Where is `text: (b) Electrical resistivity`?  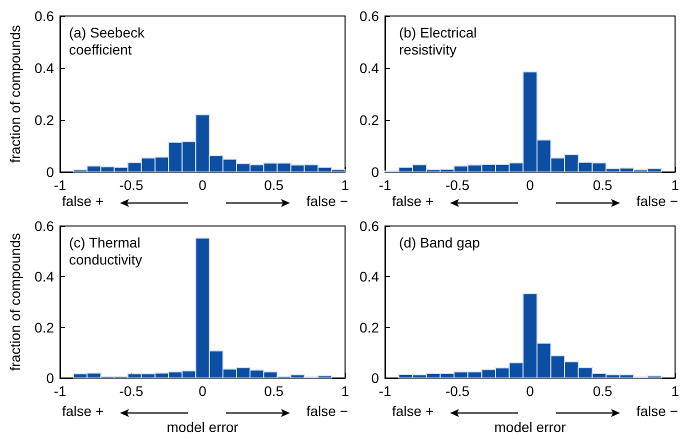
text: (b) Electrical resistivity is located at coordinates (440, 41).